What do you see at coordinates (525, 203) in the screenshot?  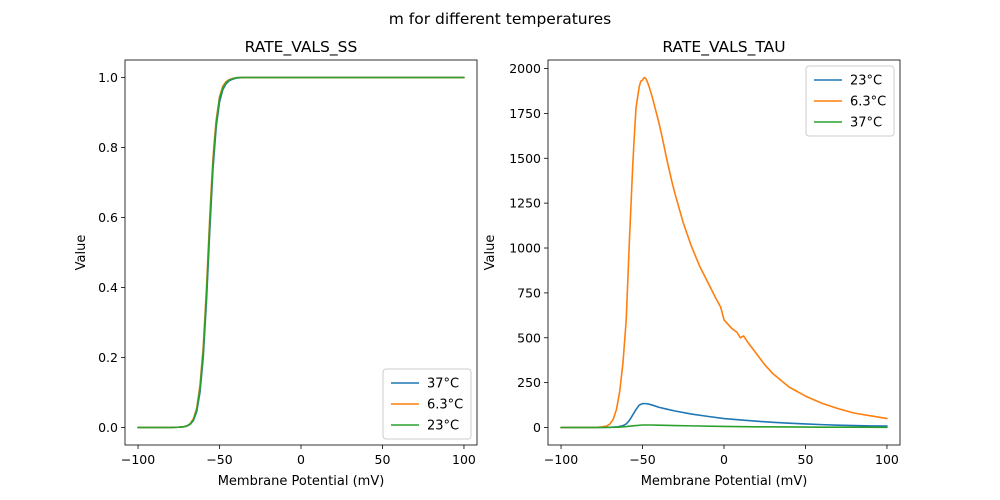 I see `y-tick-label: 1250` at bounding box center [525, 203].